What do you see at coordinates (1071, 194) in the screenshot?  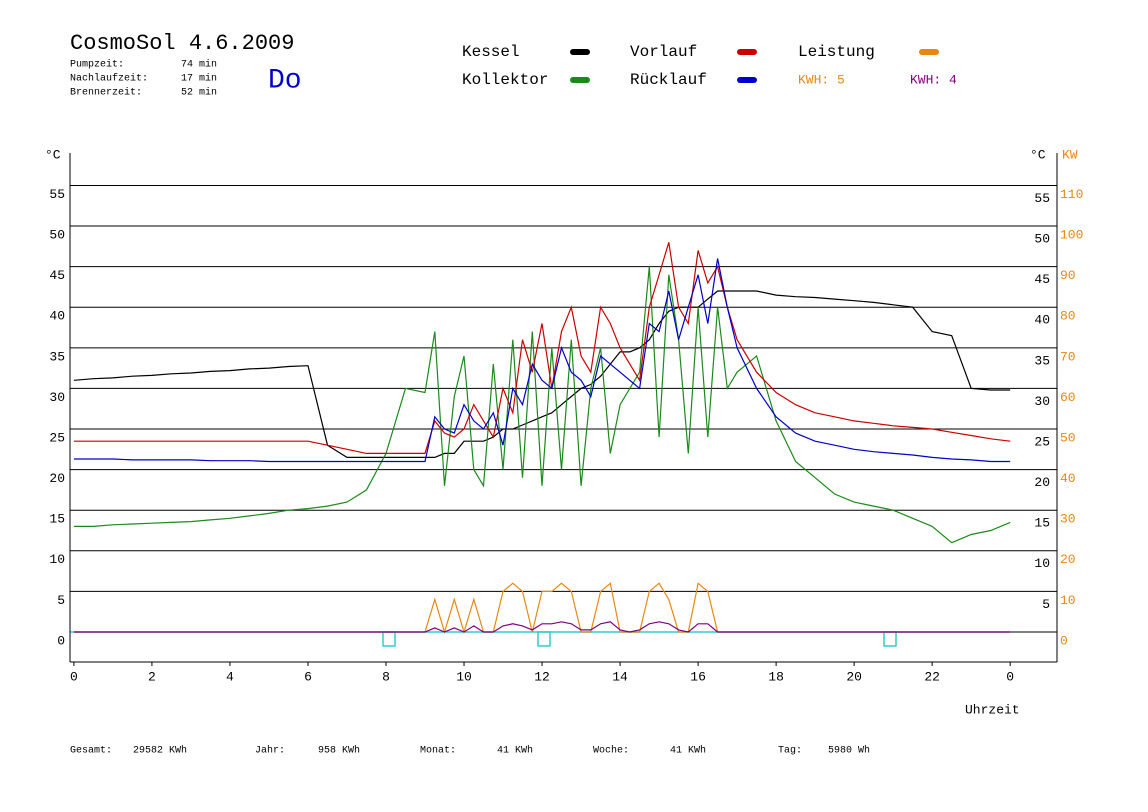 I see `y2-tick-label: 110` at bounding box center [1071, 194].